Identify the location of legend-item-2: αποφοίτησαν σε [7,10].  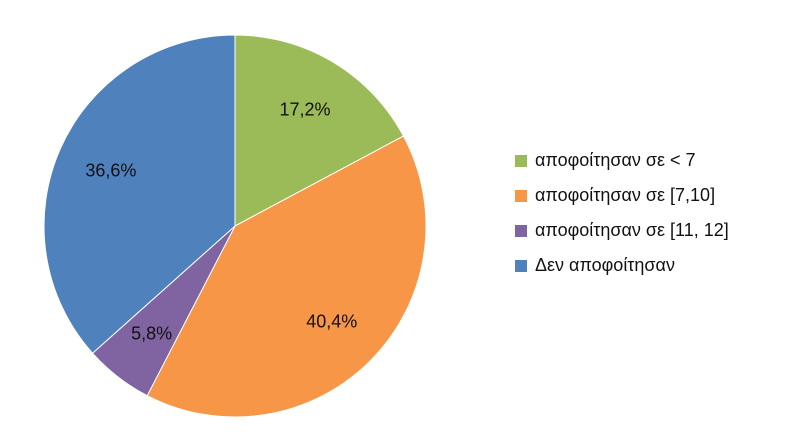
(622, 195).